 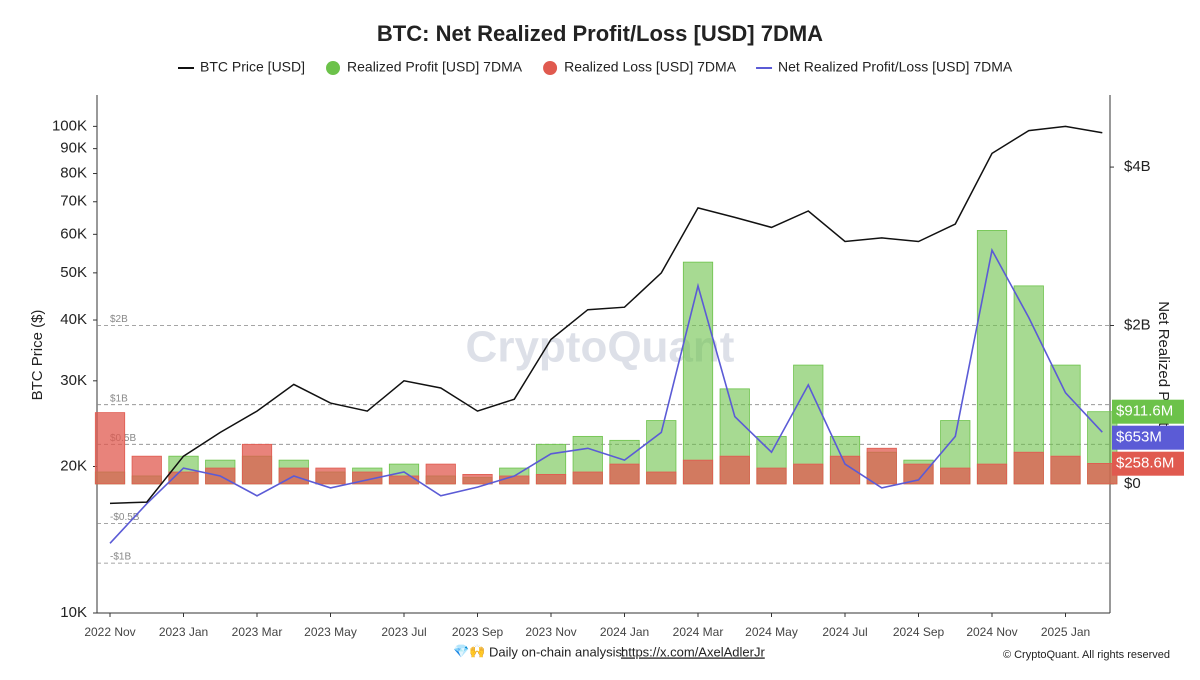 I want to click on legend-label: Realized Loss [USD] 7DMA, so click(x=650, y=67).